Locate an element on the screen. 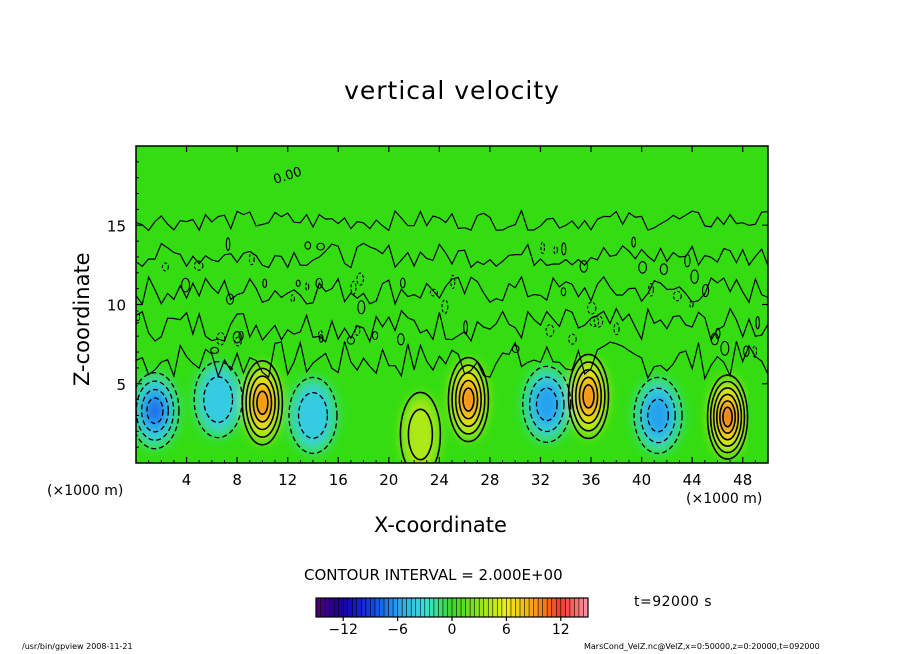 The height and width of the screenshot is (654, 904). x-tick-label: 36 is located at coordinates (590, 480).